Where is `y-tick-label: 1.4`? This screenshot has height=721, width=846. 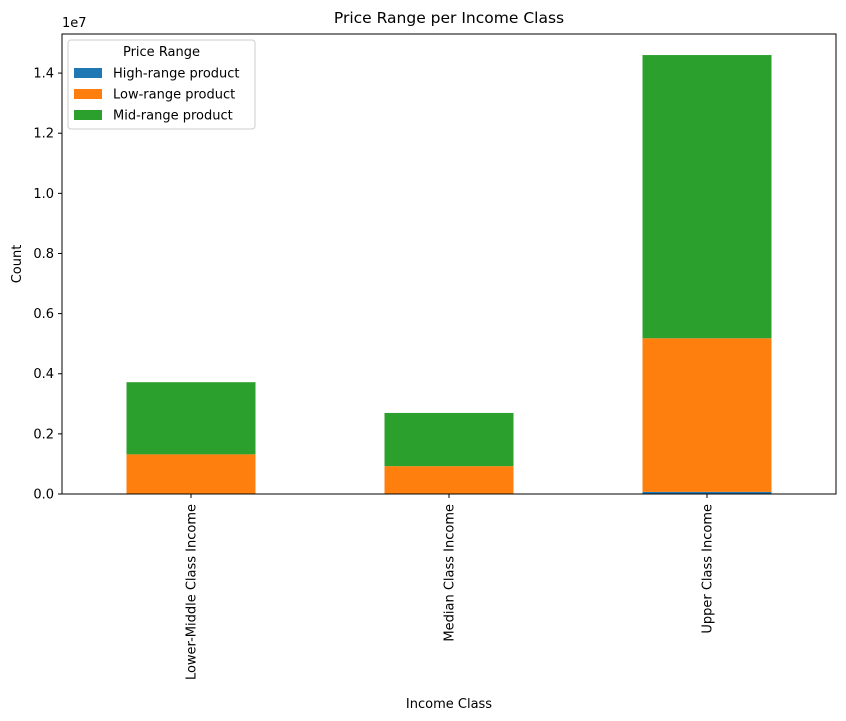 y-tick-label: 1.4 is located at coordinates (43, 74).